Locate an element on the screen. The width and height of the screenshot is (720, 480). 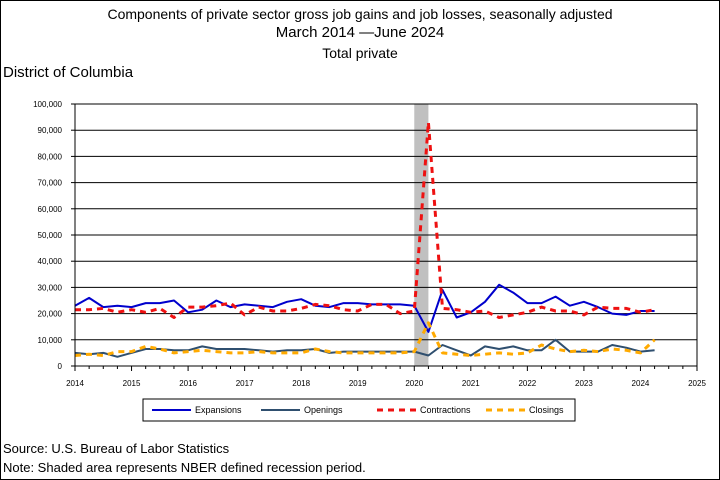
y-tick-label: 30,000 is located at coordinates (50, 287).